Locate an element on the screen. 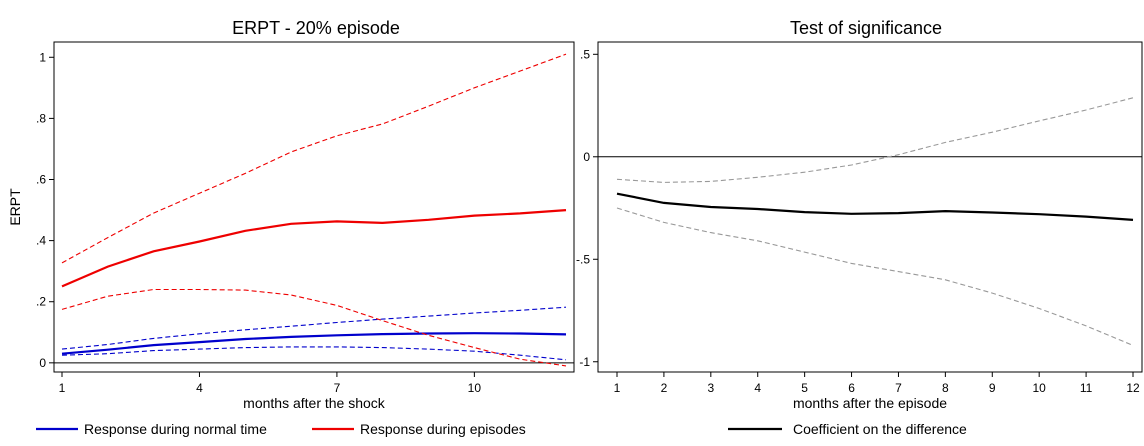 Image resolution: width=1144 pixels, height=446 pixels. x-tick-label: 3 is located at coordinates (710, 388).